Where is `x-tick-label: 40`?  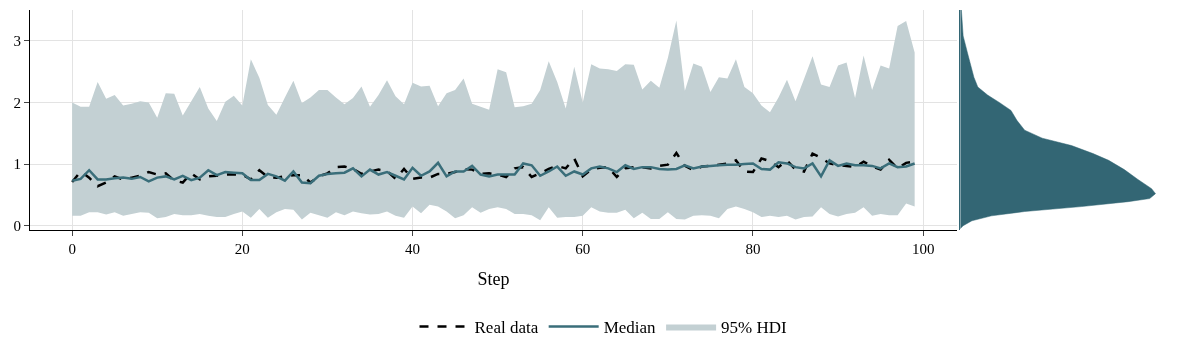
x-tick-label: 40 is located at coordinates (413, 249).